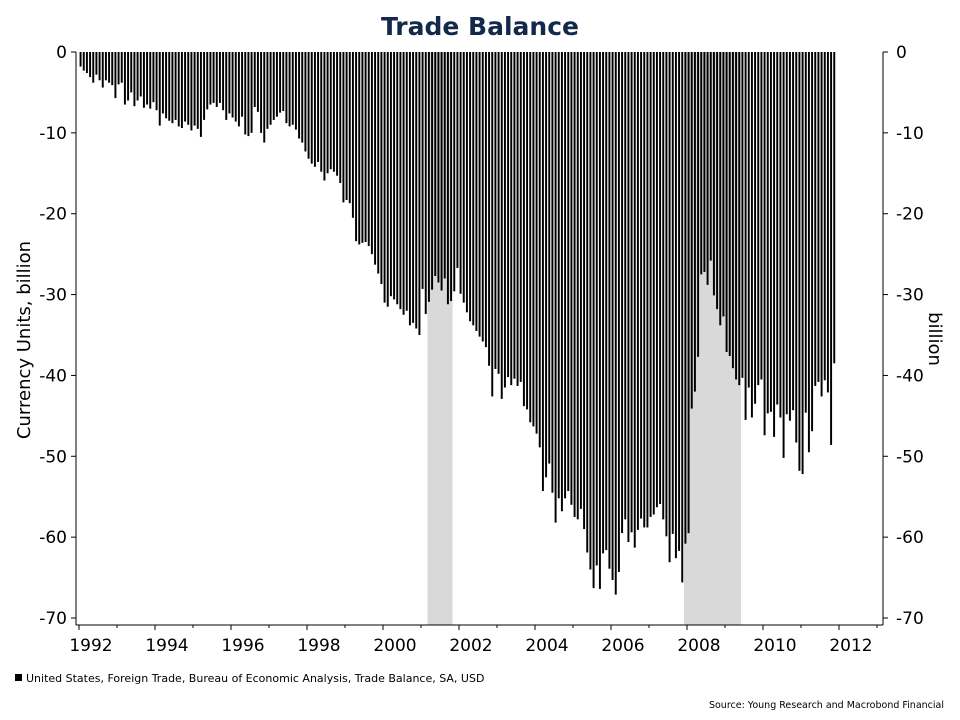 This screenshot has height=720, width=960. I want to click on x-tick-label: 1996, so click(242, 646).